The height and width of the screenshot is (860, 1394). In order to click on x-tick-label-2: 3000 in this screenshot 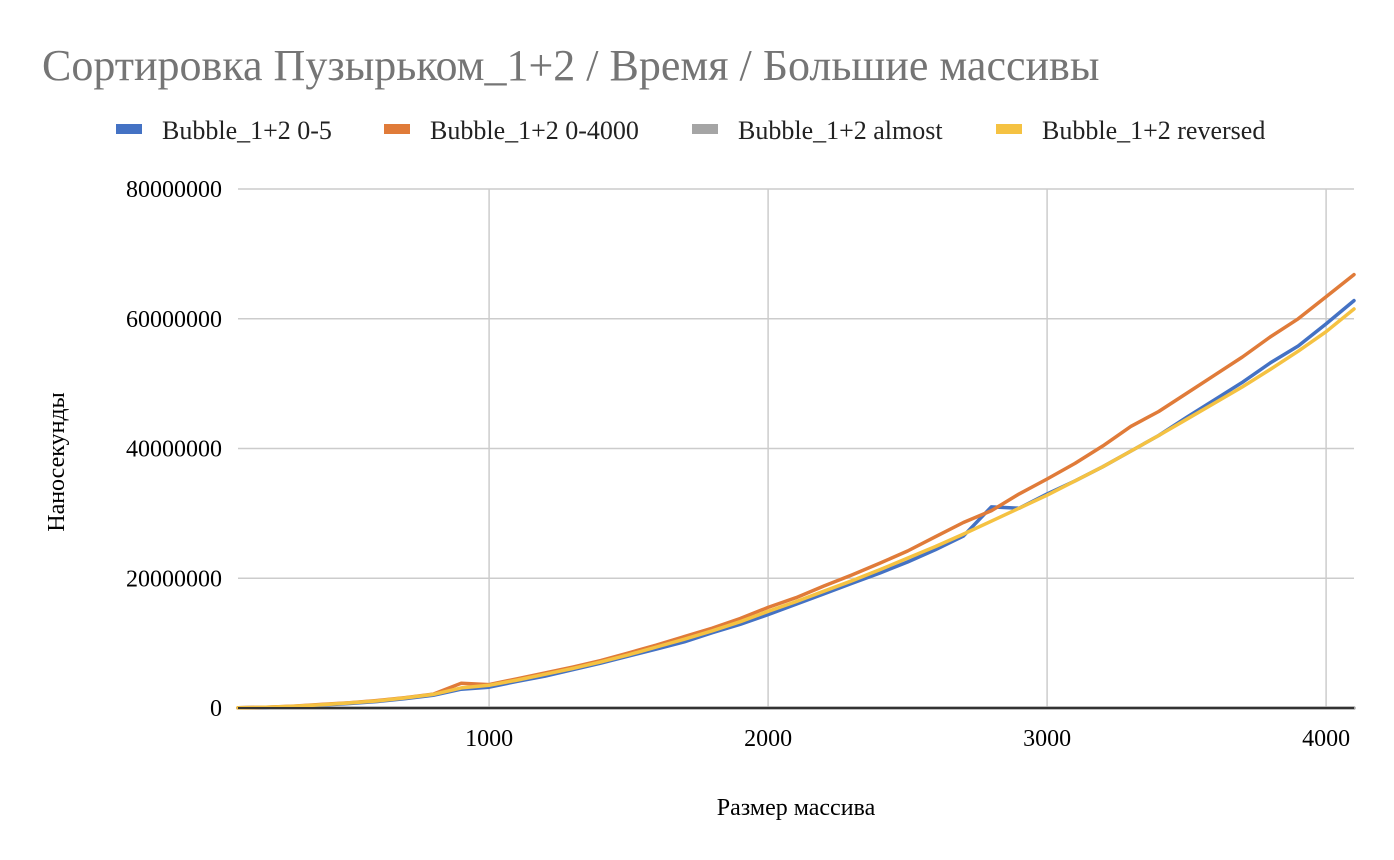, I will do `click(1047, 739)`.